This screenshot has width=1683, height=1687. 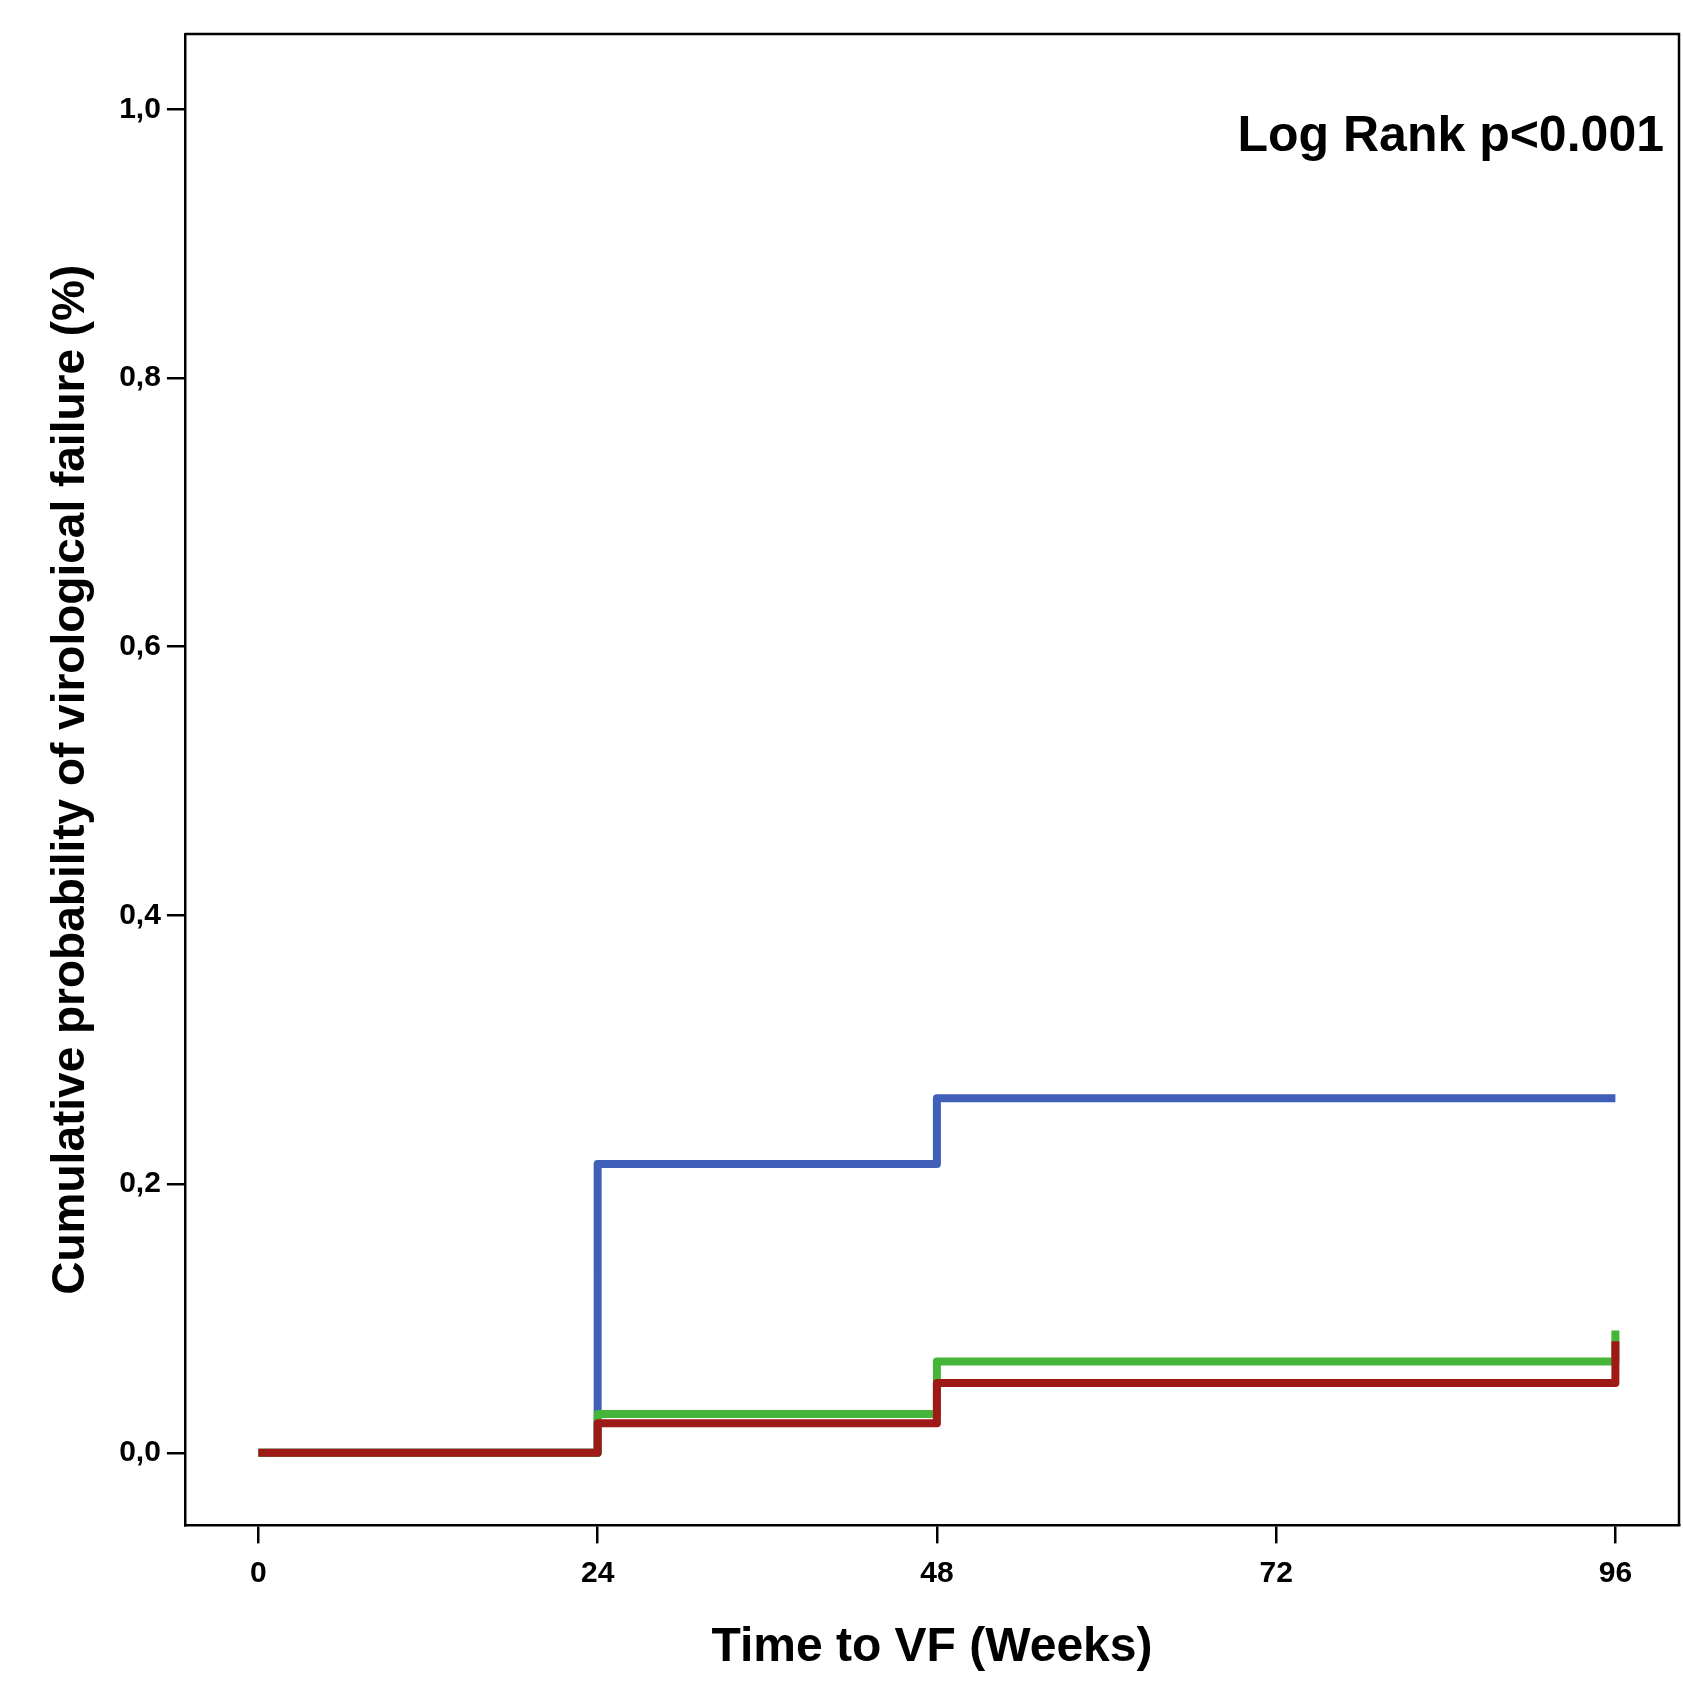 I want to click on y-tick-label: 0,0, so click(x=140, y=1451).